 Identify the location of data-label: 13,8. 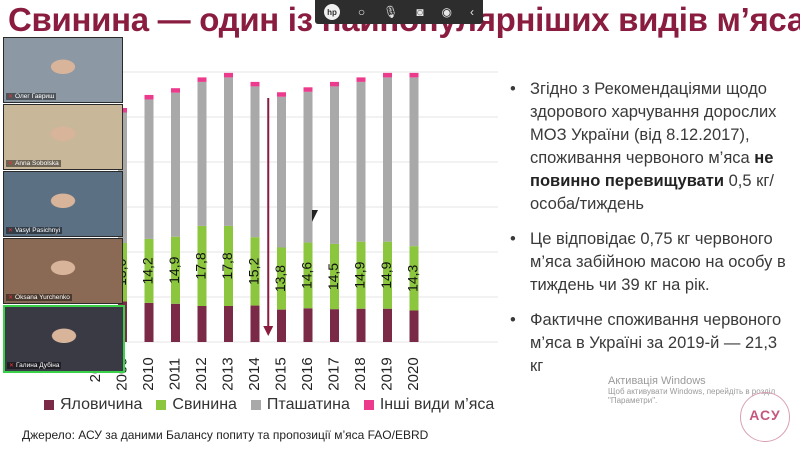
(280, 278).